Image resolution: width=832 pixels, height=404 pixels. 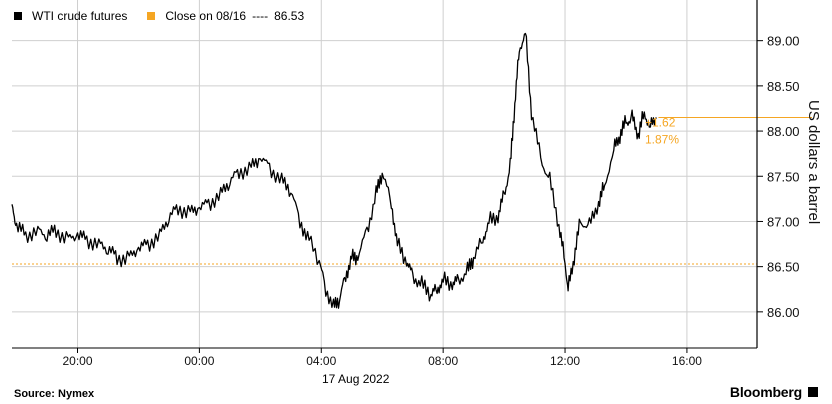 I want to click on legend-series-label: WTI crude futures, so click(x=80, y=16).